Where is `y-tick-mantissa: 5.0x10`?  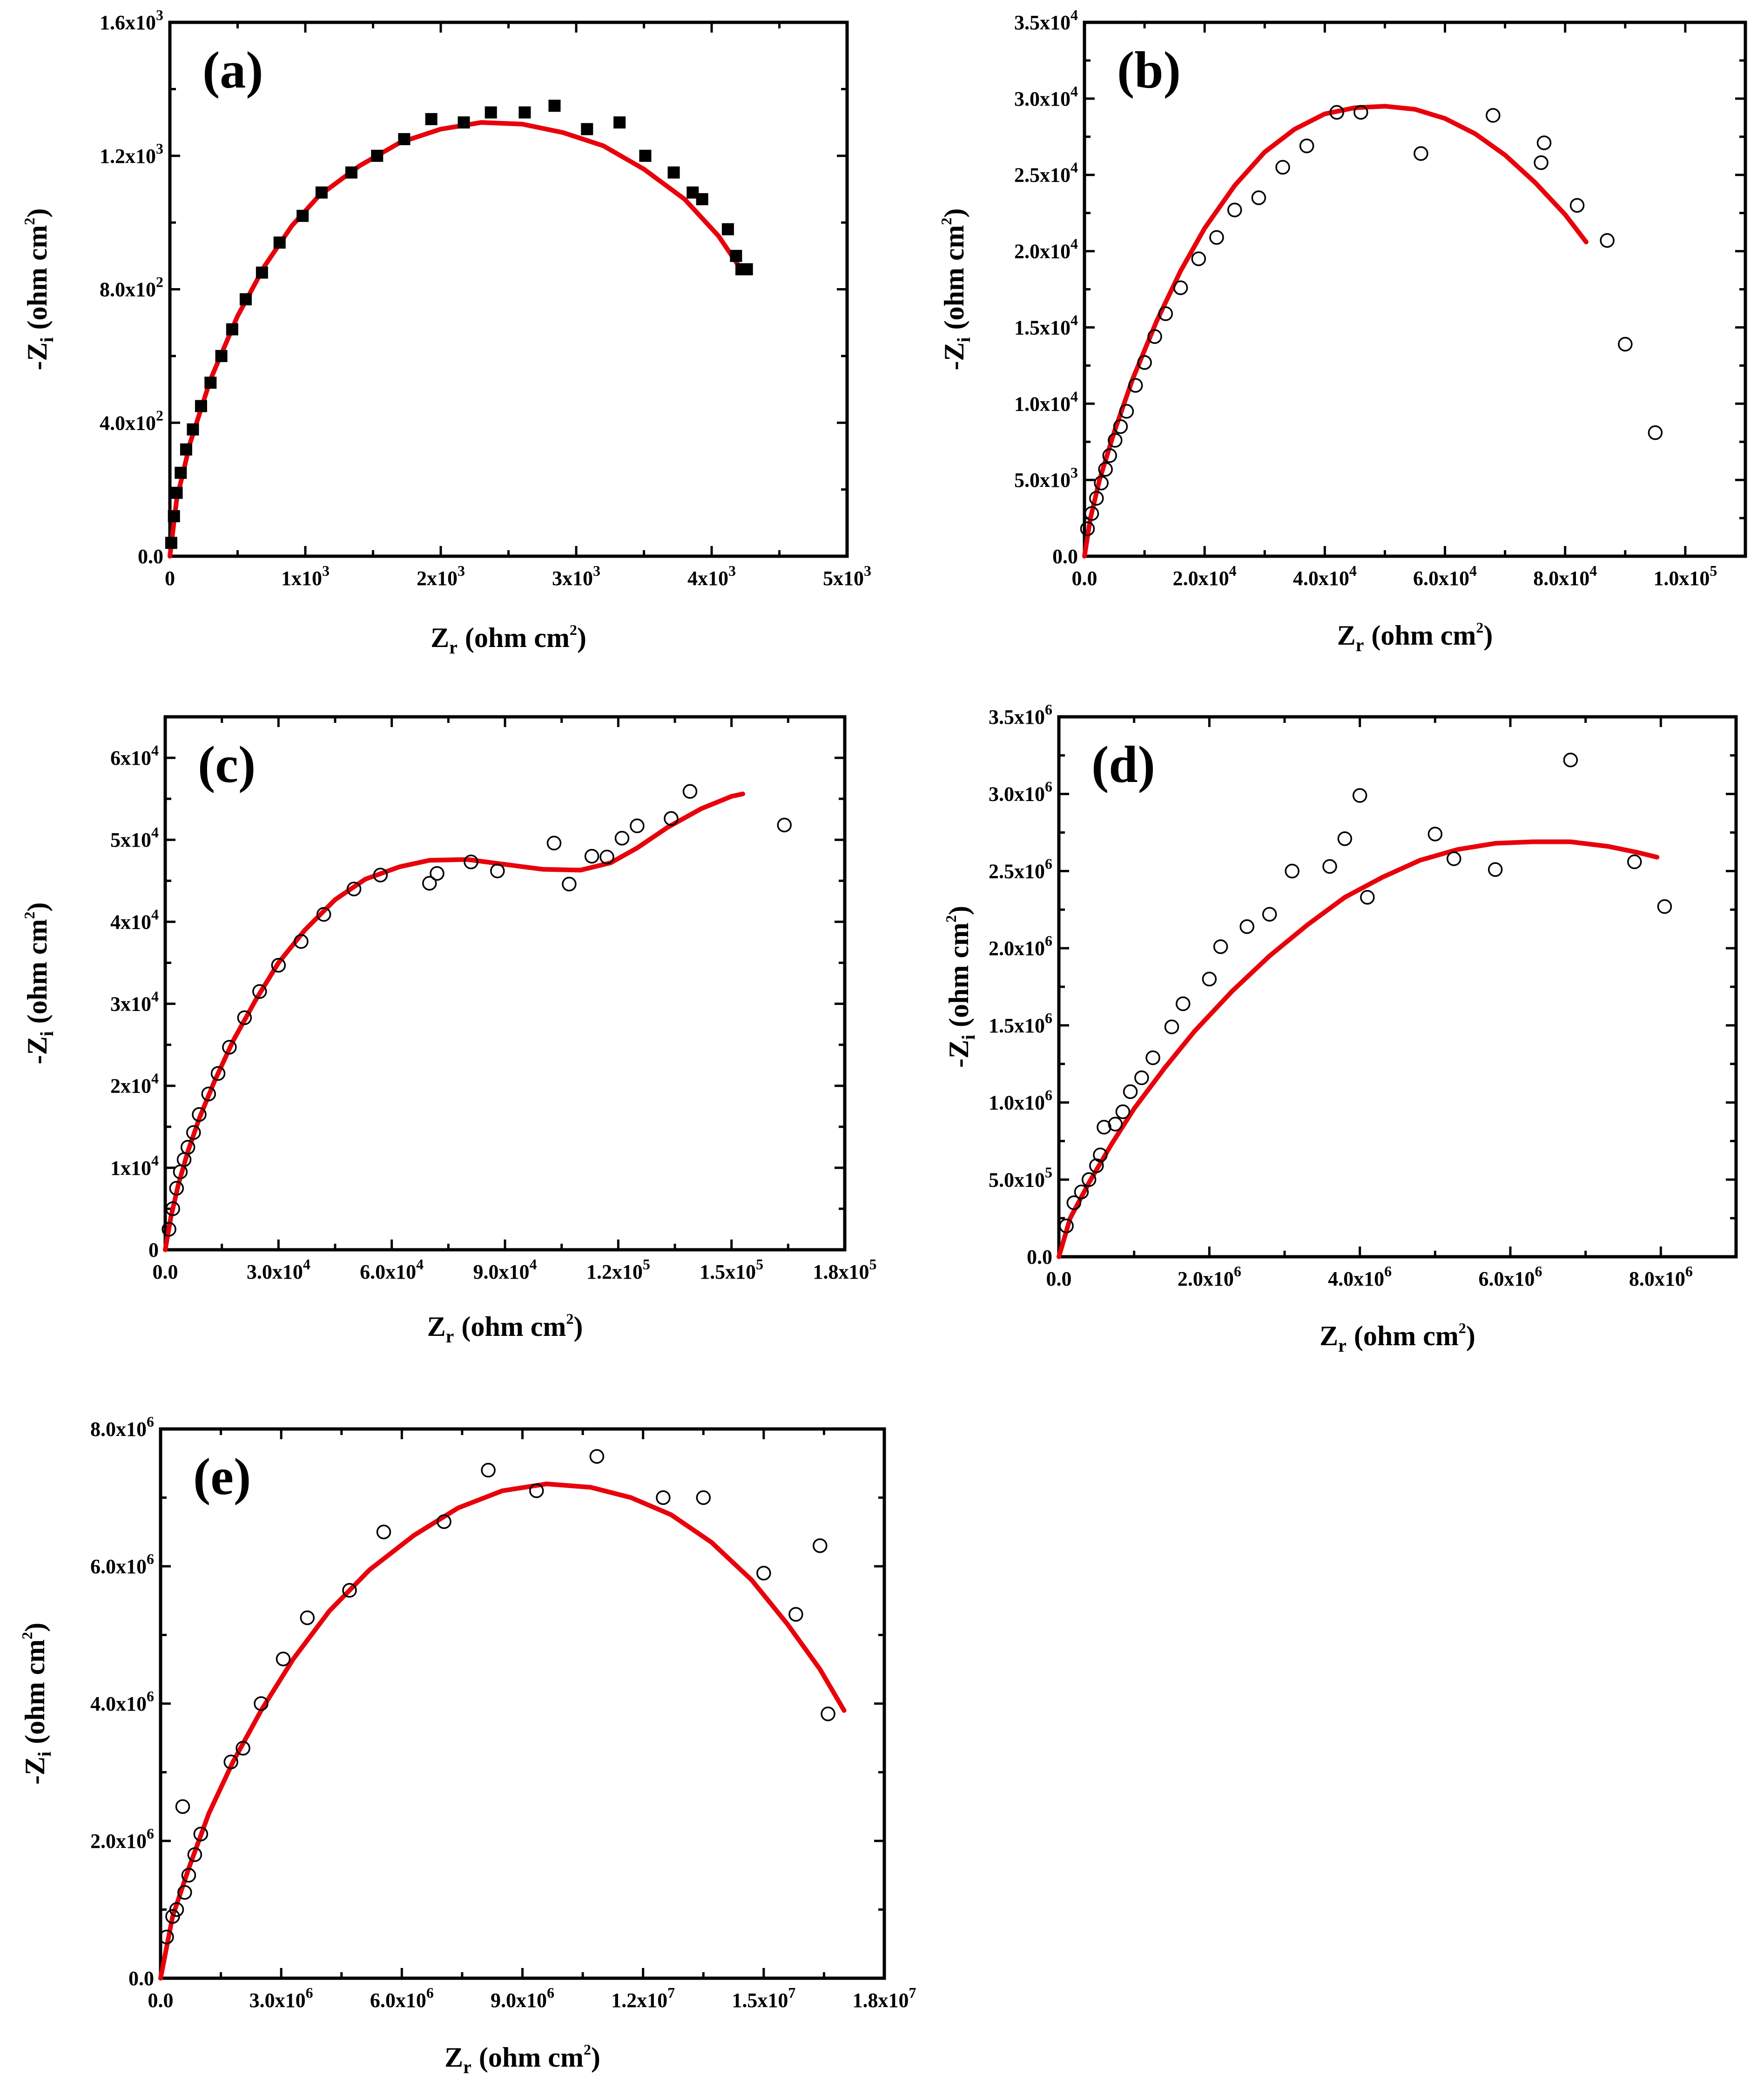
y-tick-mantissa: 5.0x10 is located at coordinates (1042, 480).